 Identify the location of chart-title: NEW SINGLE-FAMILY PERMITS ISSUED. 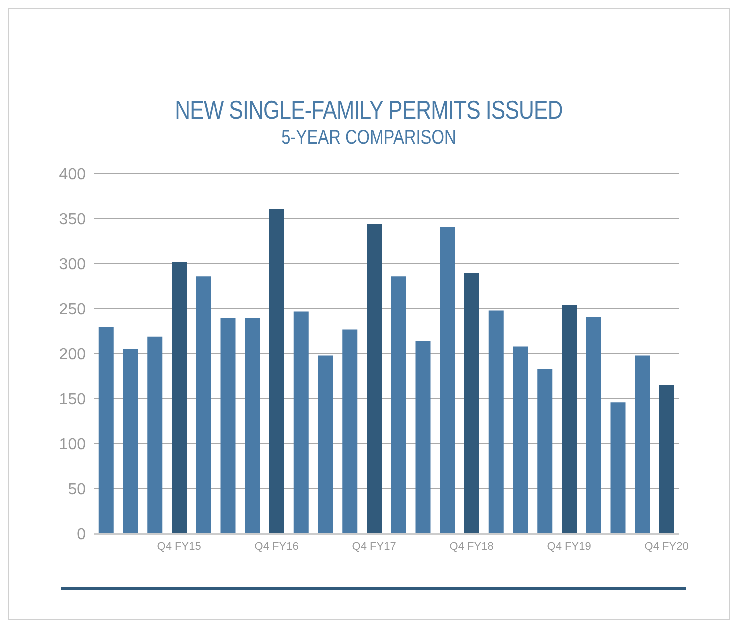
(369, 110).